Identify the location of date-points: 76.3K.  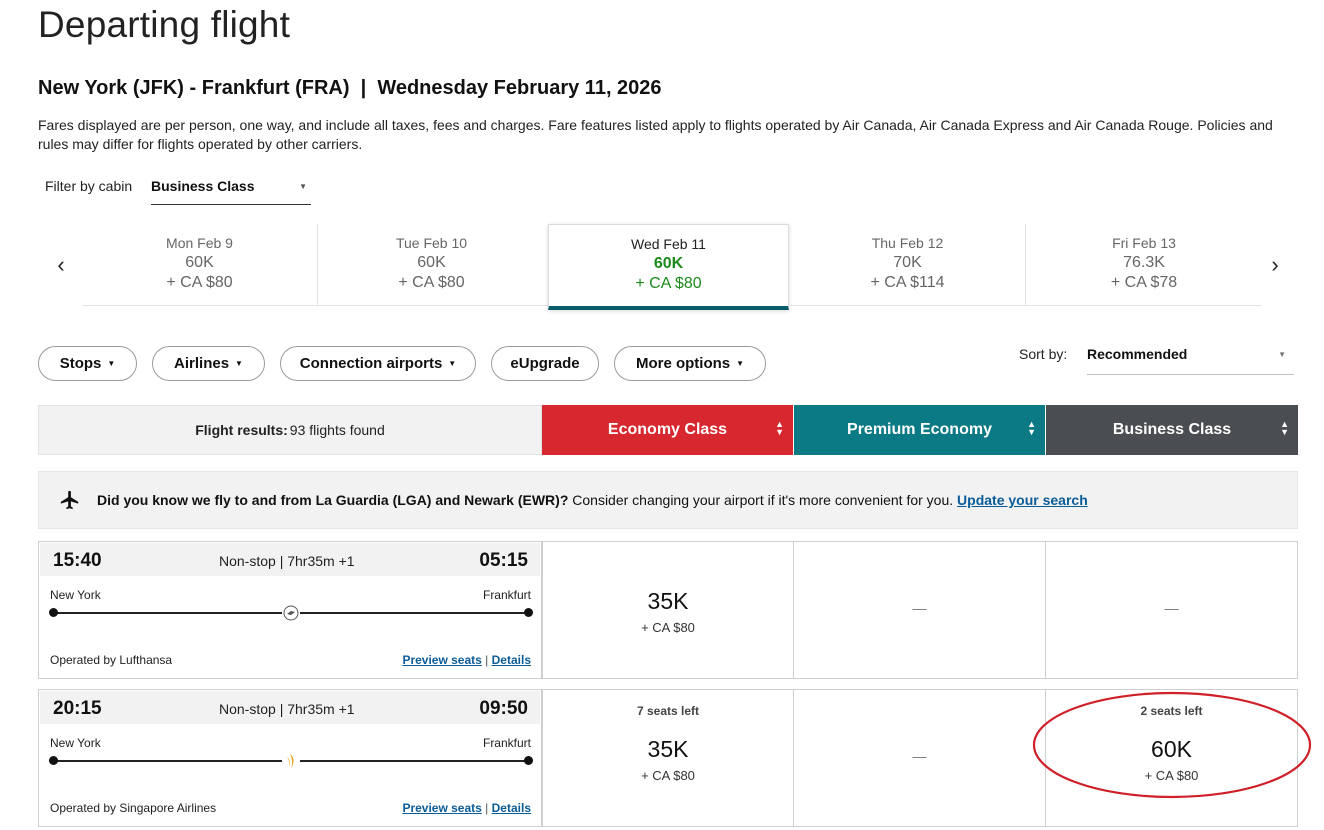
(1144, 262).